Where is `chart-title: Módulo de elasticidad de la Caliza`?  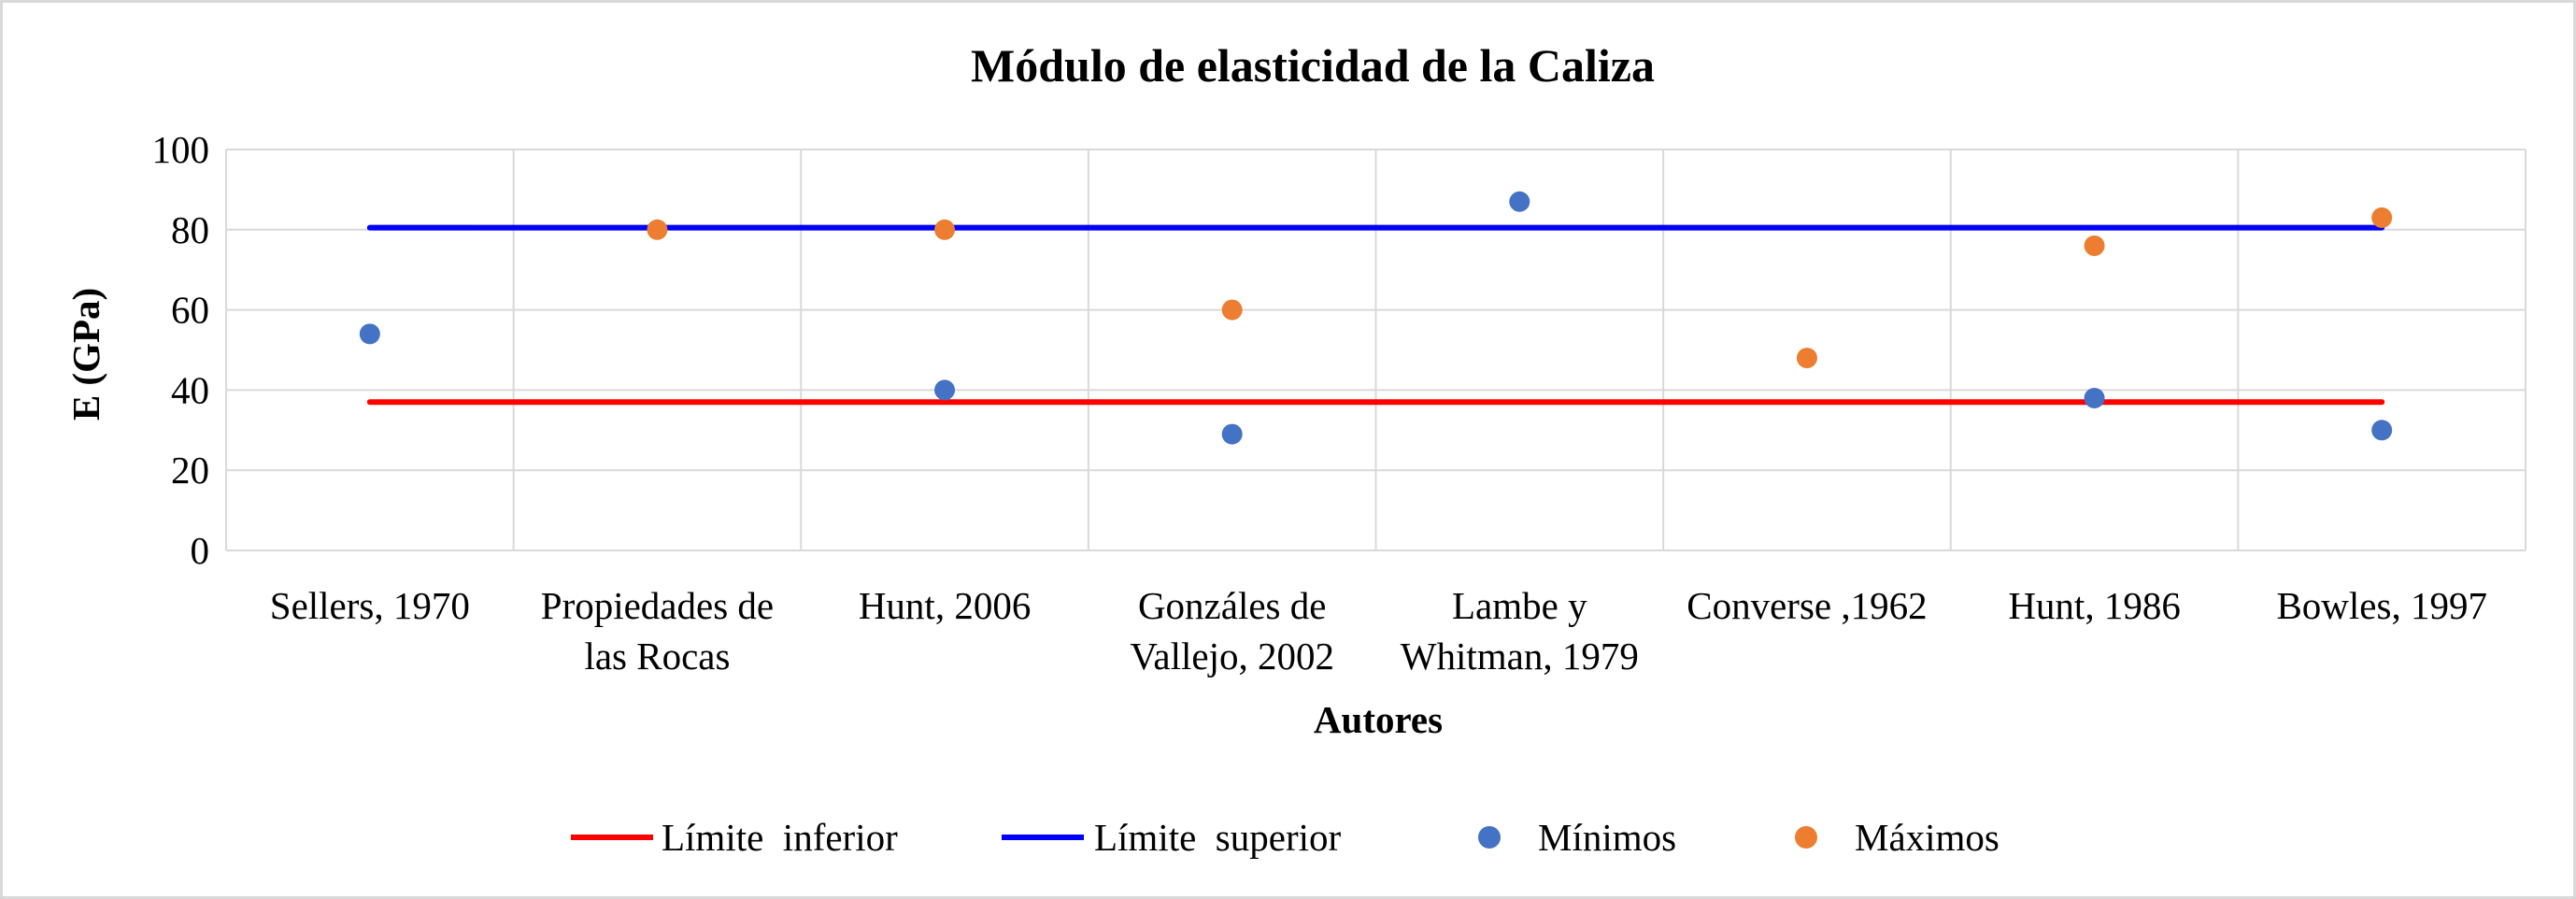
chart-title: Módulo de elasticidad de la Caliza is located at coordinates (1313, 65).